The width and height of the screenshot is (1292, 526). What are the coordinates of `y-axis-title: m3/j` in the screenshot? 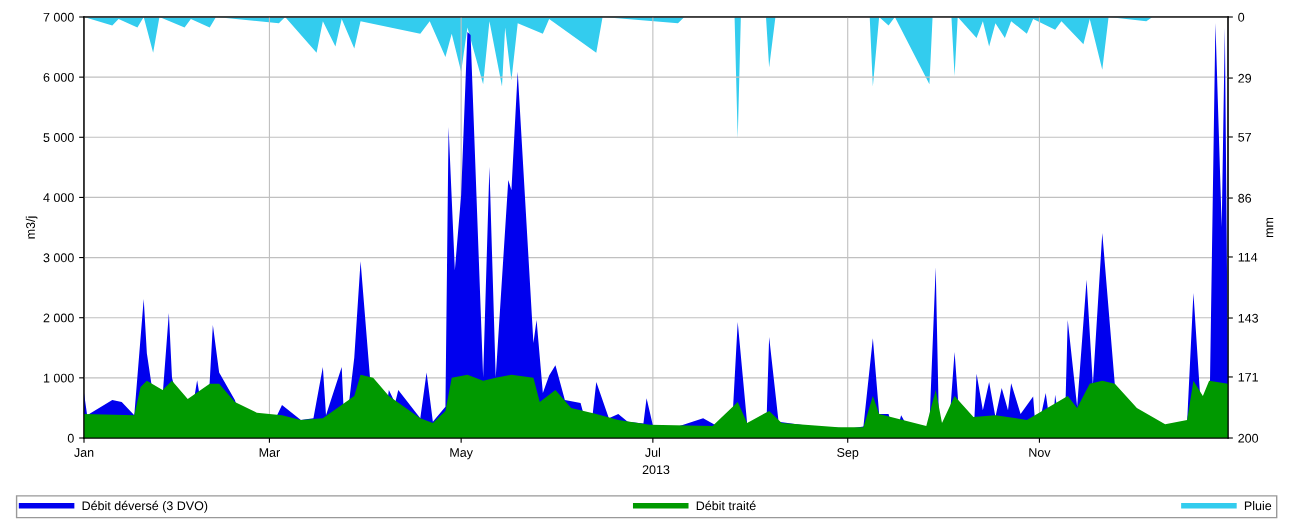 It's located at (31, 227).